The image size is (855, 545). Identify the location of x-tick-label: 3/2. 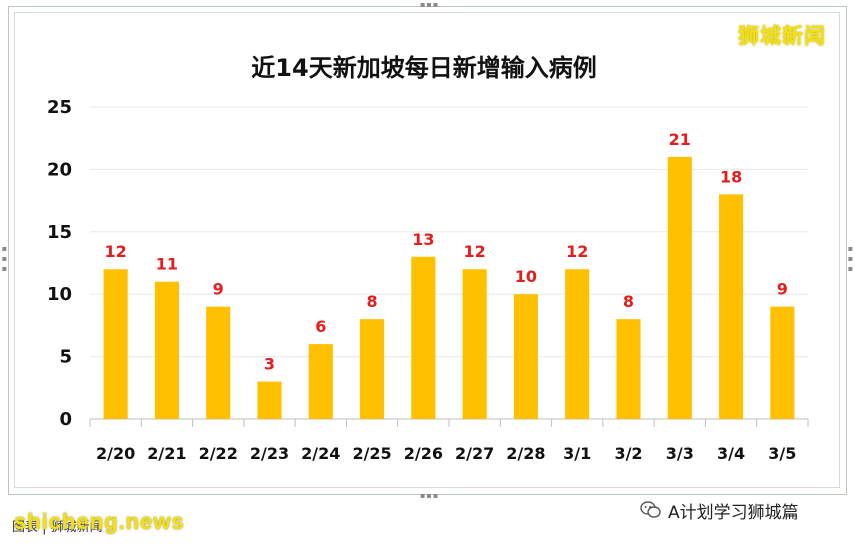
(628, 453).